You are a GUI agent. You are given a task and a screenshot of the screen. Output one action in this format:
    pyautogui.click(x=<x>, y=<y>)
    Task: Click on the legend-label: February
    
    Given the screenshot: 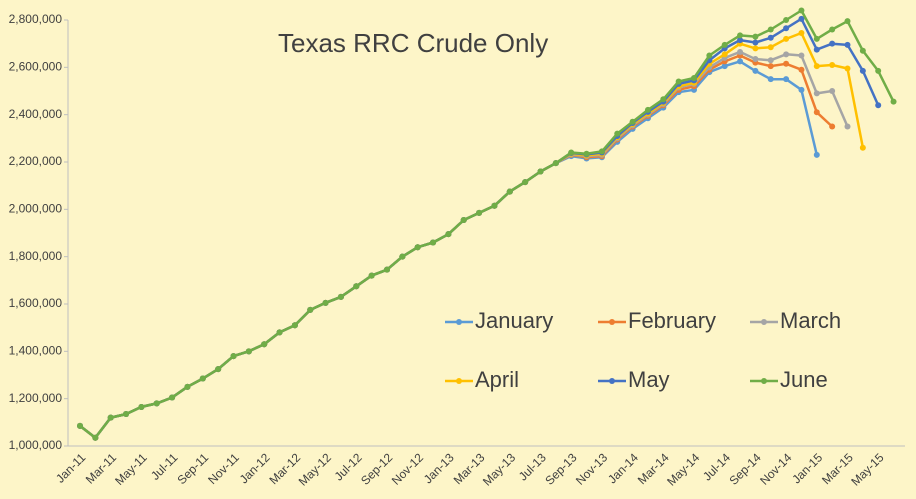 What is the action you would take?
    pyautogui.click(x=672, y=320)
    